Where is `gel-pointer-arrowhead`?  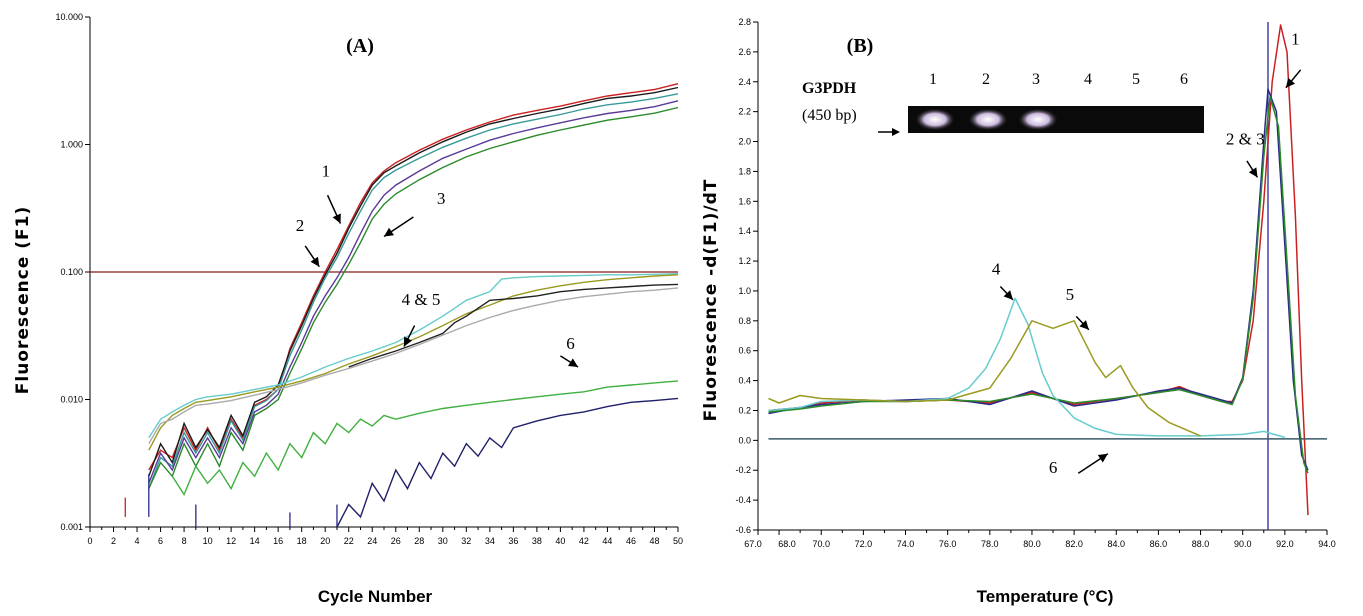
gel-pointer-arrowhead is located at coordinates (896, 132).